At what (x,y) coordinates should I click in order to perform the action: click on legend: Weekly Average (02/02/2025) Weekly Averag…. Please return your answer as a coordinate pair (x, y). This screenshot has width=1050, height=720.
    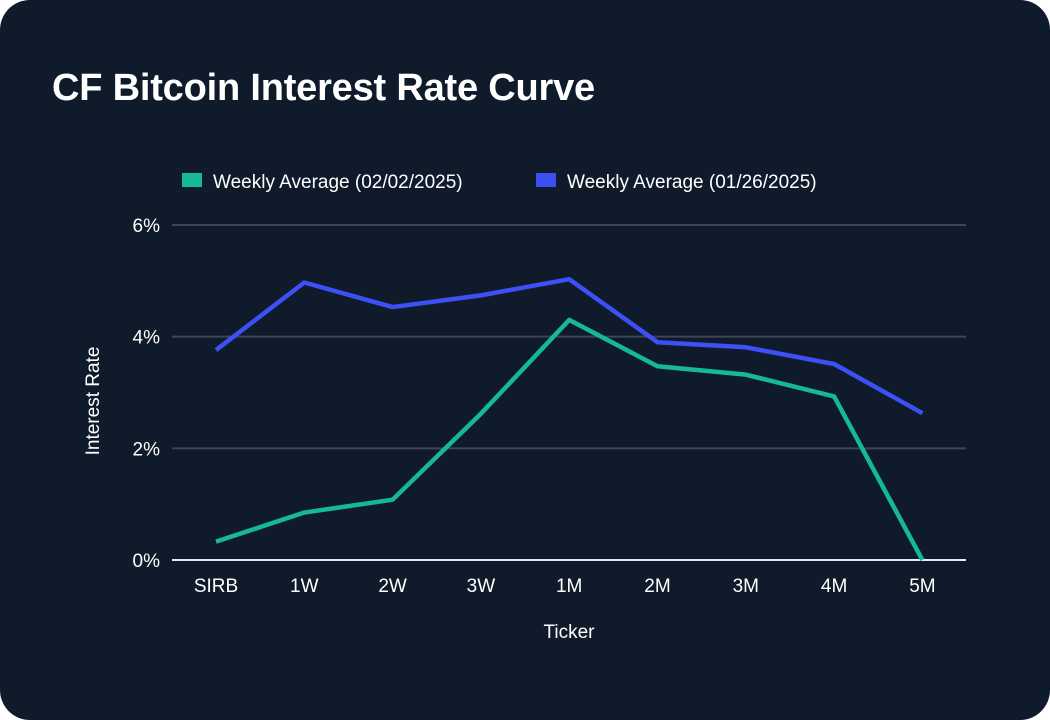
    Looking at the image, I should click on (499, 182).